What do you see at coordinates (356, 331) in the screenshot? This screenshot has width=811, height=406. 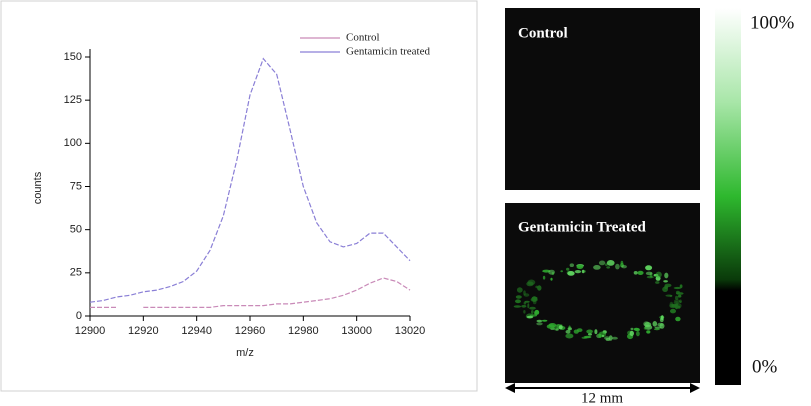 I see `x-tick-label: 13000` at bounding box center [356, 331].